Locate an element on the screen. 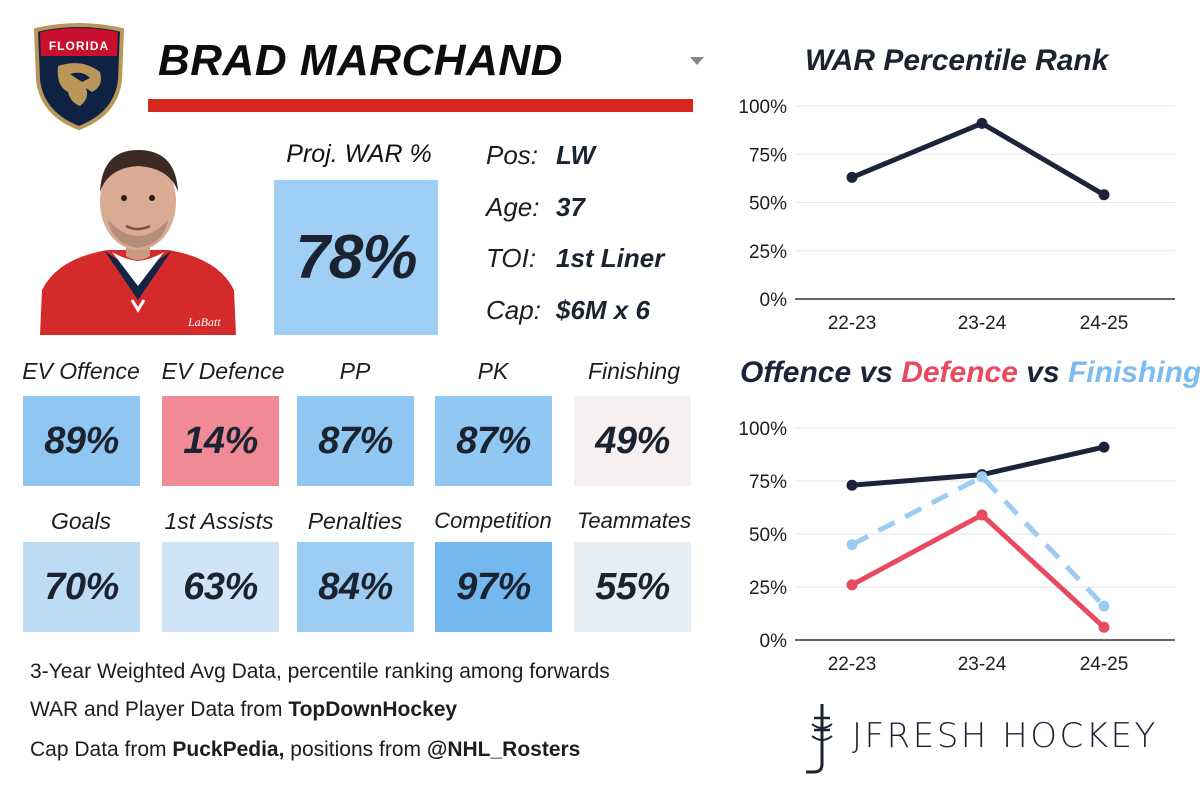 This screenshot has height=798, width=1200. footer-source-nhl-rosters: @NHL_Rosters is located at coordinates (503, 749).